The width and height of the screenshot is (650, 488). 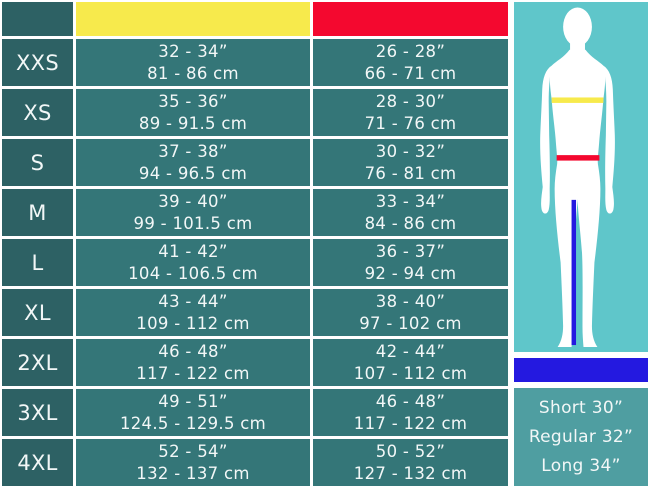 What do you see at coordinates (410, 62) in the screenshot?
I see `waist-cell-xxs: 26 - 28” 66 - 71 cm` at bounding box center [410, 62].